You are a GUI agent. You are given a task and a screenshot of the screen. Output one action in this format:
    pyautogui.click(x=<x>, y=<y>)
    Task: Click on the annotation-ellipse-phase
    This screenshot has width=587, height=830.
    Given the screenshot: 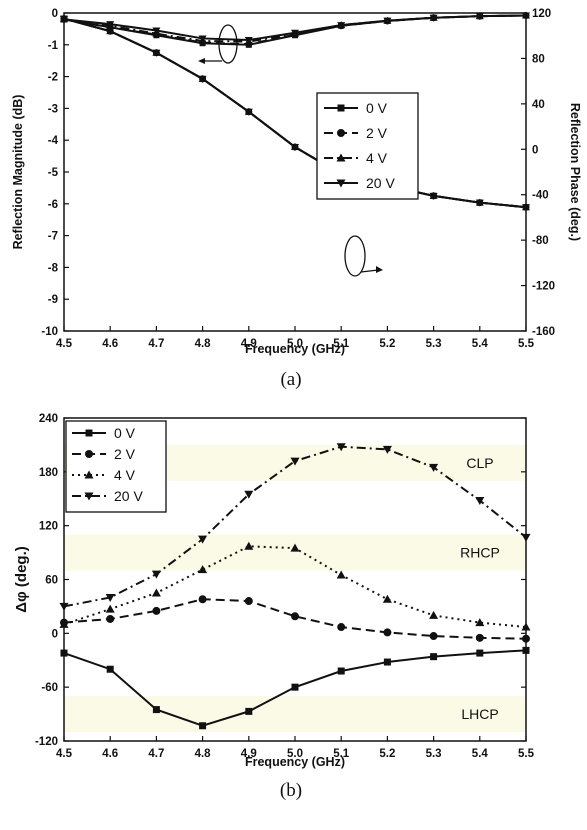 What is the action you would take?
    pyautogui.click(x=355, y=256)
    